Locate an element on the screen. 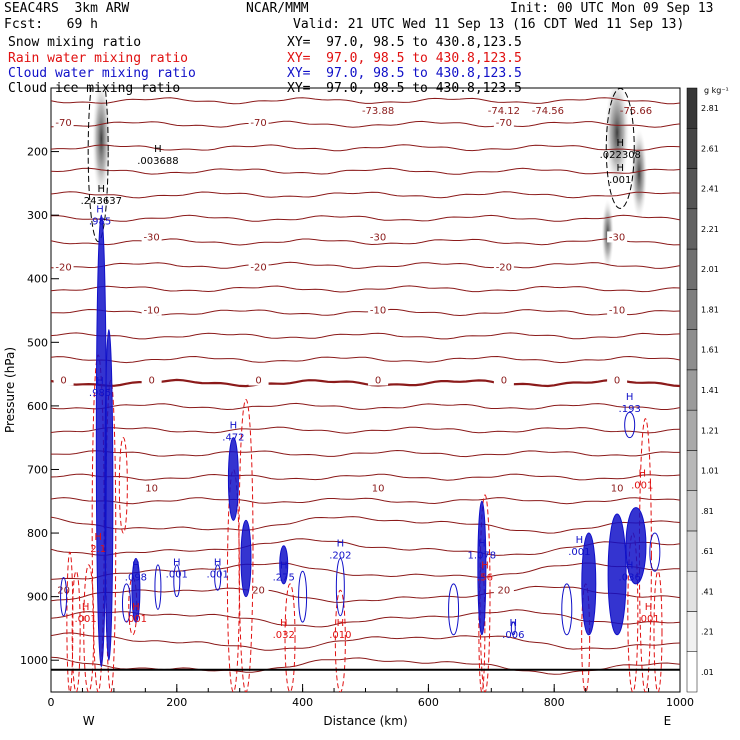 The width and height of the screenshot is (740, 740). forecast-hour: Fcst: 69 h is located at coordinates (51, 24).